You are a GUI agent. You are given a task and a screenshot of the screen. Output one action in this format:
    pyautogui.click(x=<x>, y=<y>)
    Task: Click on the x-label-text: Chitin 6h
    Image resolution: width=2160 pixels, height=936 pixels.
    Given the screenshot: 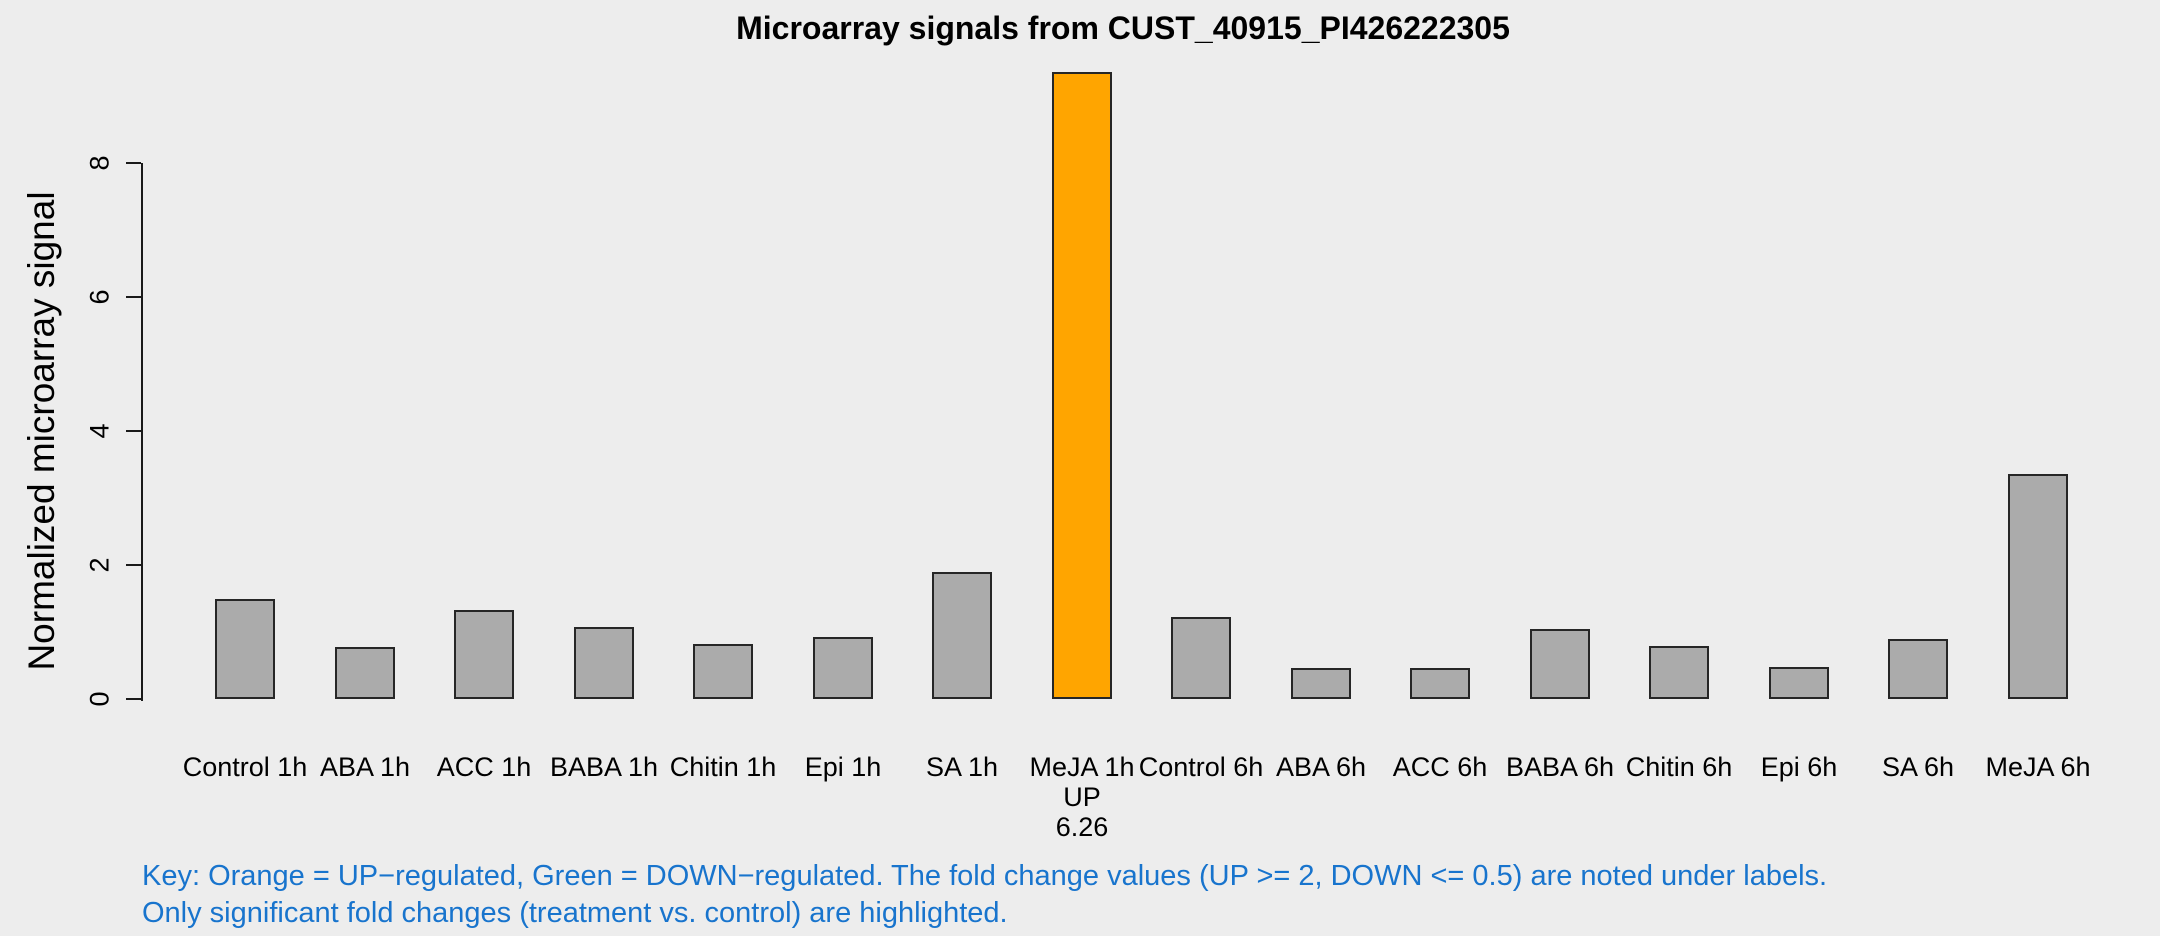 What is the action you would take?
    pyautogui.click(x=1679, y=767)
    